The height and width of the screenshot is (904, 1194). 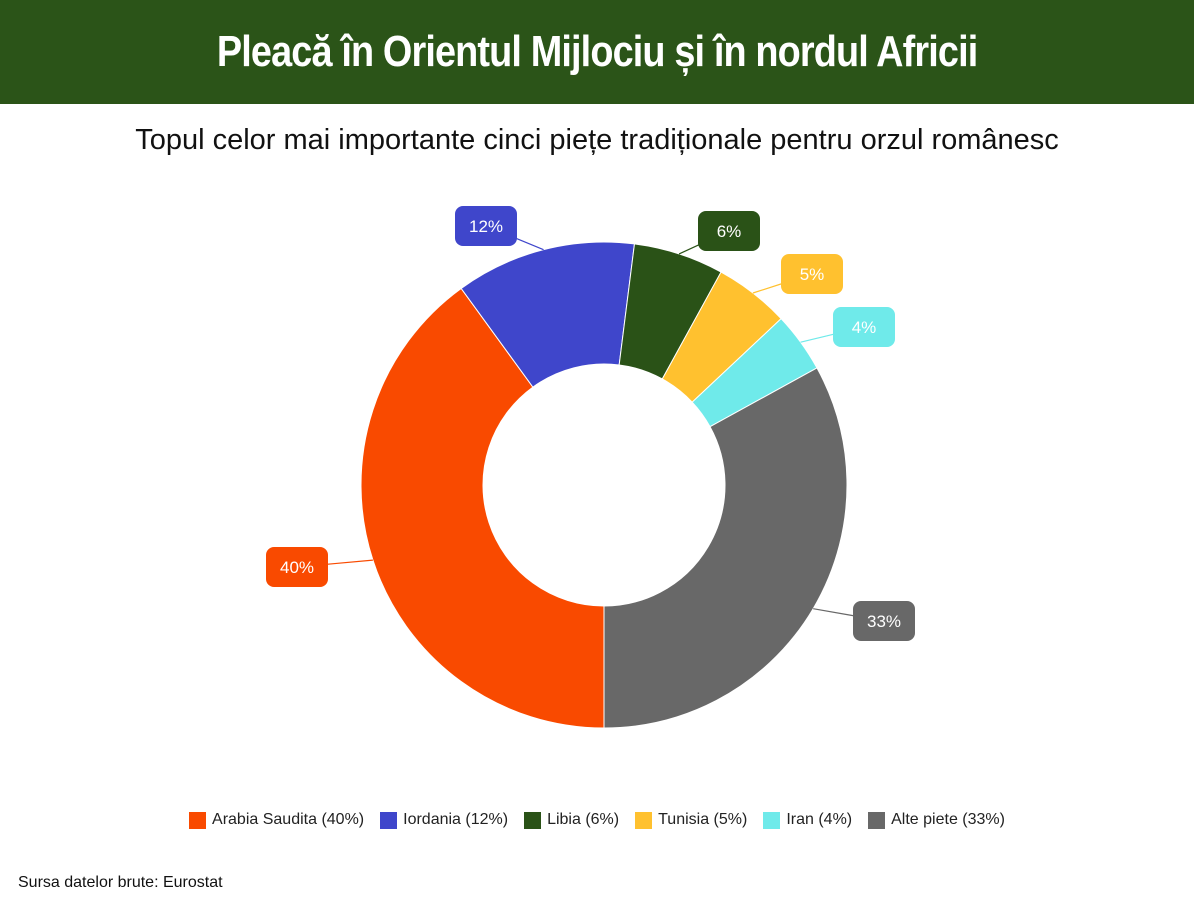 I want to click on legend-swatch-tunisia, so click(x=644, y=820).